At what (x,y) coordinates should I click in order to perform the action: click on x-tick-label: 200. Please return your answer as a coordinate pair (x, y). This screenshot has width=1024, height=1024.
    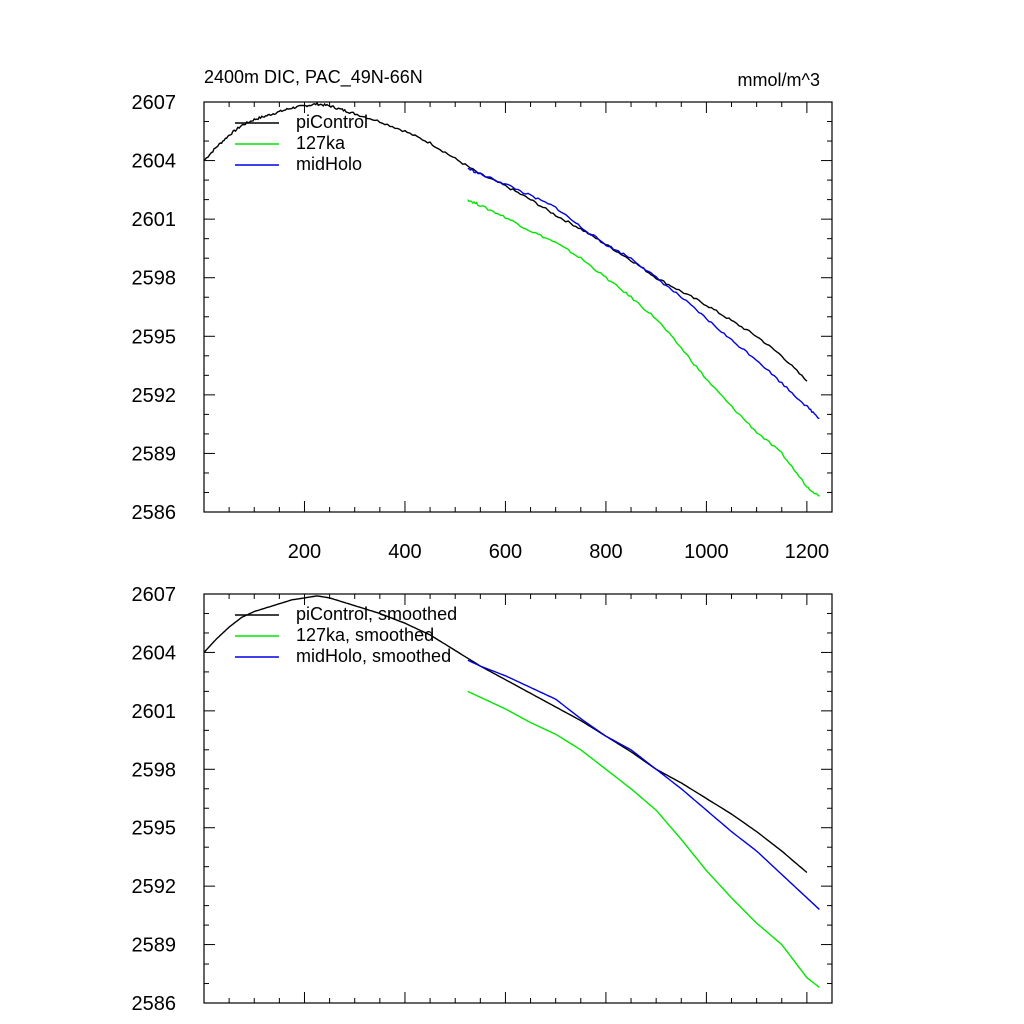
    Looking at the image, I should click on (304, 552).